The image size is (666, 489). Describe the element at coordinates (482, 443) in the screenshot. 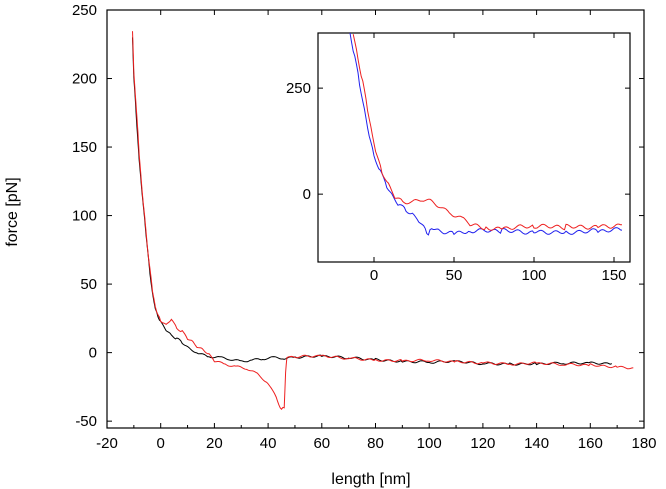

I see `main-x-tick-label: 120` at that location.